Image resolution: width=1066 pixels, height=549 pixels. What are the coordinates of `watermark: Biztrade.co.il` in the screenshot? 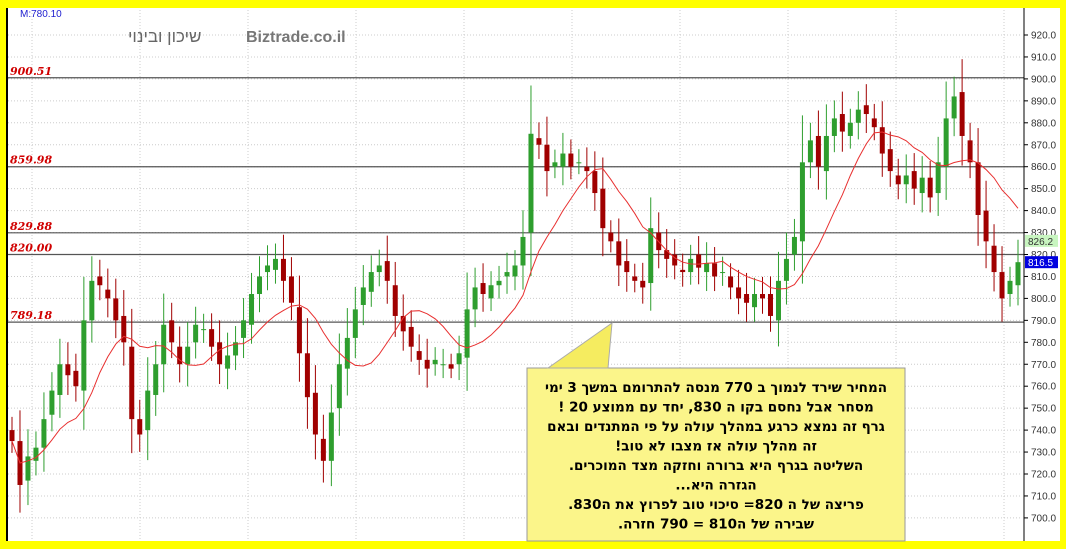 It's located at (296, 37).